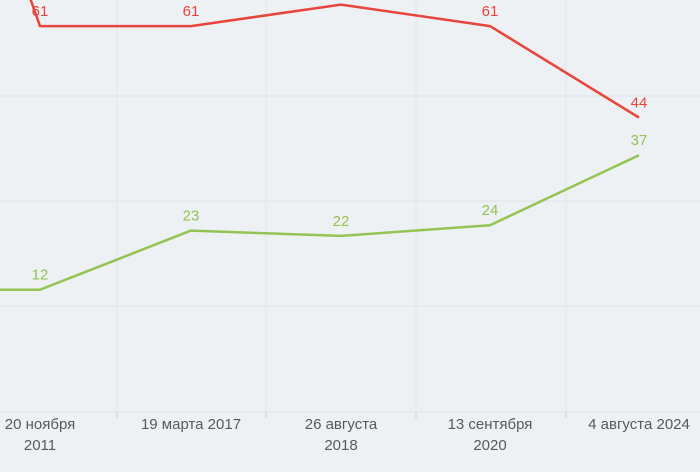 The width and height of the screenshot is (700, 472). Describe the element at coordinates (40, 435) in the screenshot. I see `x-tick-label: 20 ноября 2011` at that location.